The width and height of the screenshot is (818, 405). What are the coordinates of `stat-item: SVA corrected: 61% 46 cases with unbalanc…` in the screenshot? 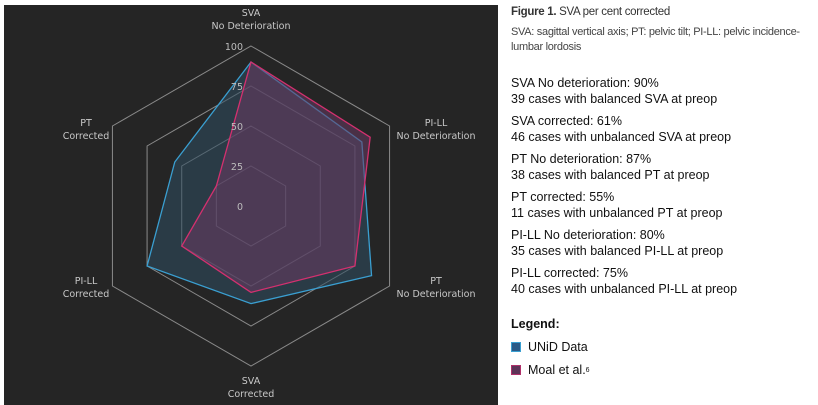 It's located at (624, 129).